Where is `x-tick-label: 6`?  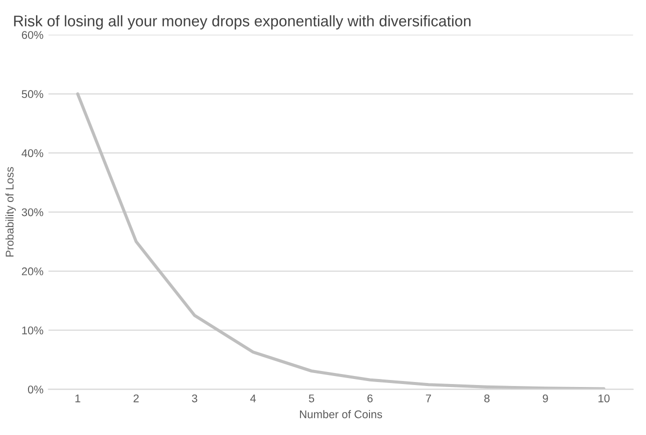 x-tick-label: 6 is located at coordinates (370, 398).